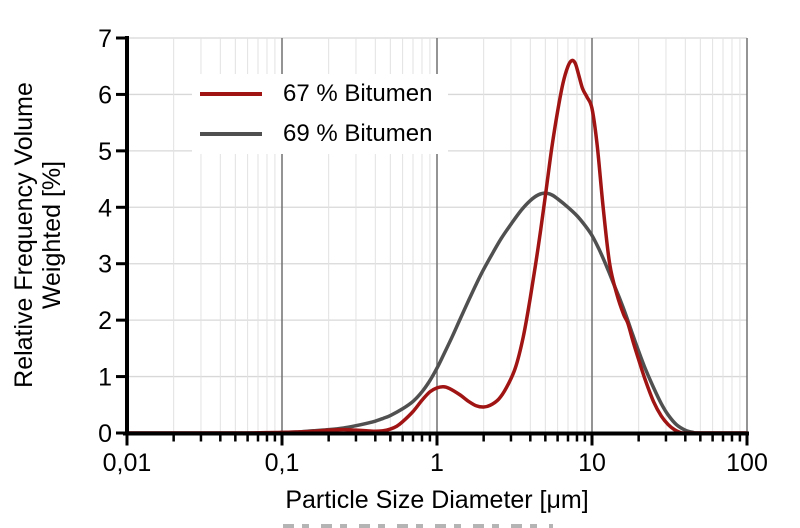  I want to click on x-tick-label-100: 100, so click(747, 463).